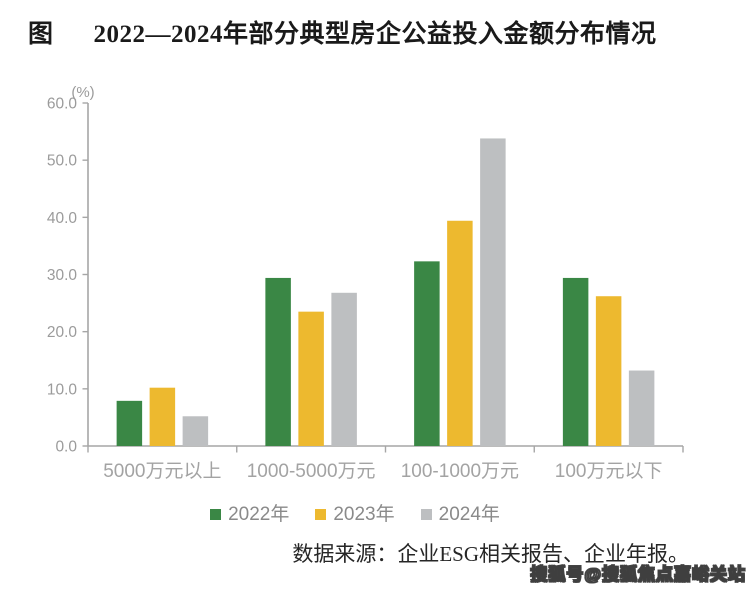 This screenshot has height=592, width=749. What do you see at coordinates (493, 292) in the screenshot?
I see `bar-2024年-100-1000万元` at bounding box center [493, 292].